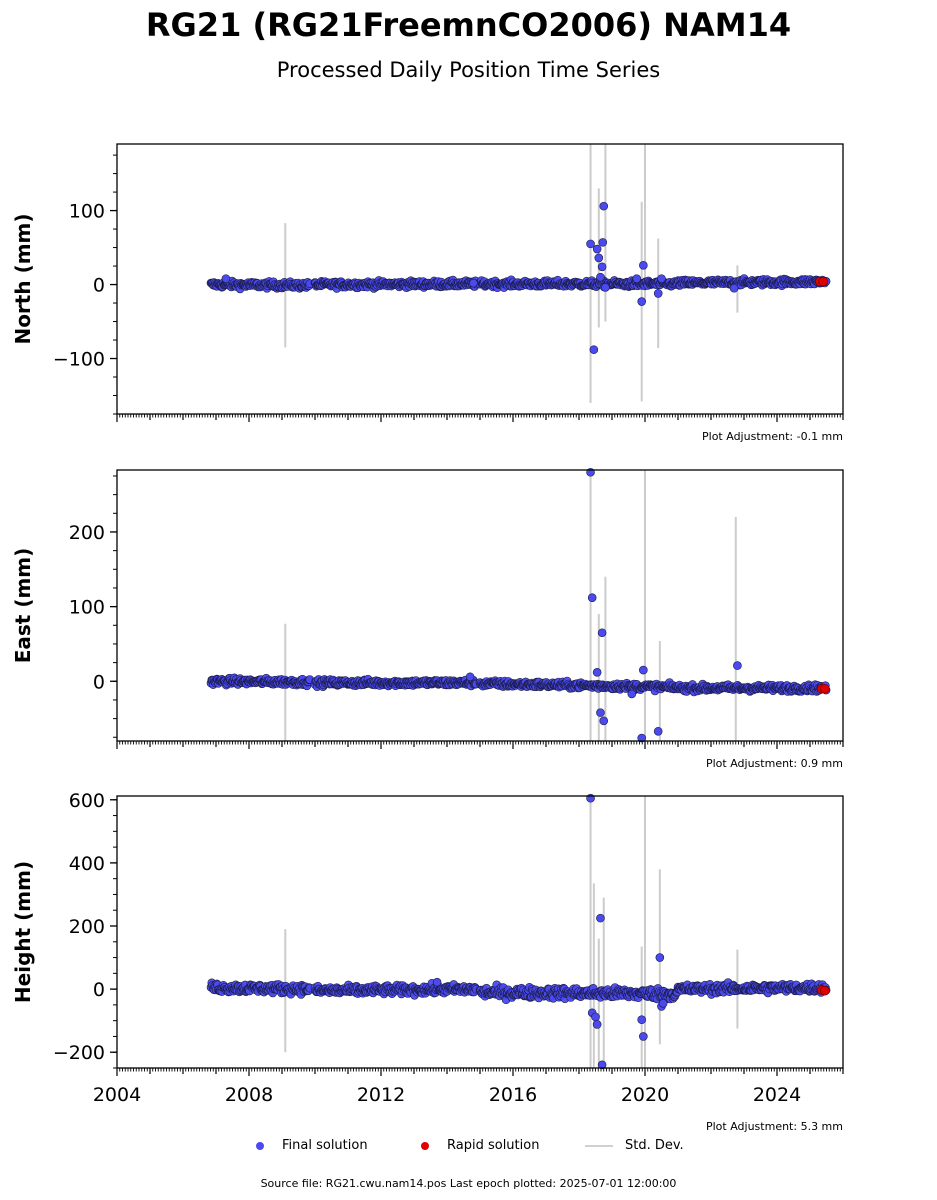  I want to click on y-axis-label: Height (mm), so click(23, 932).